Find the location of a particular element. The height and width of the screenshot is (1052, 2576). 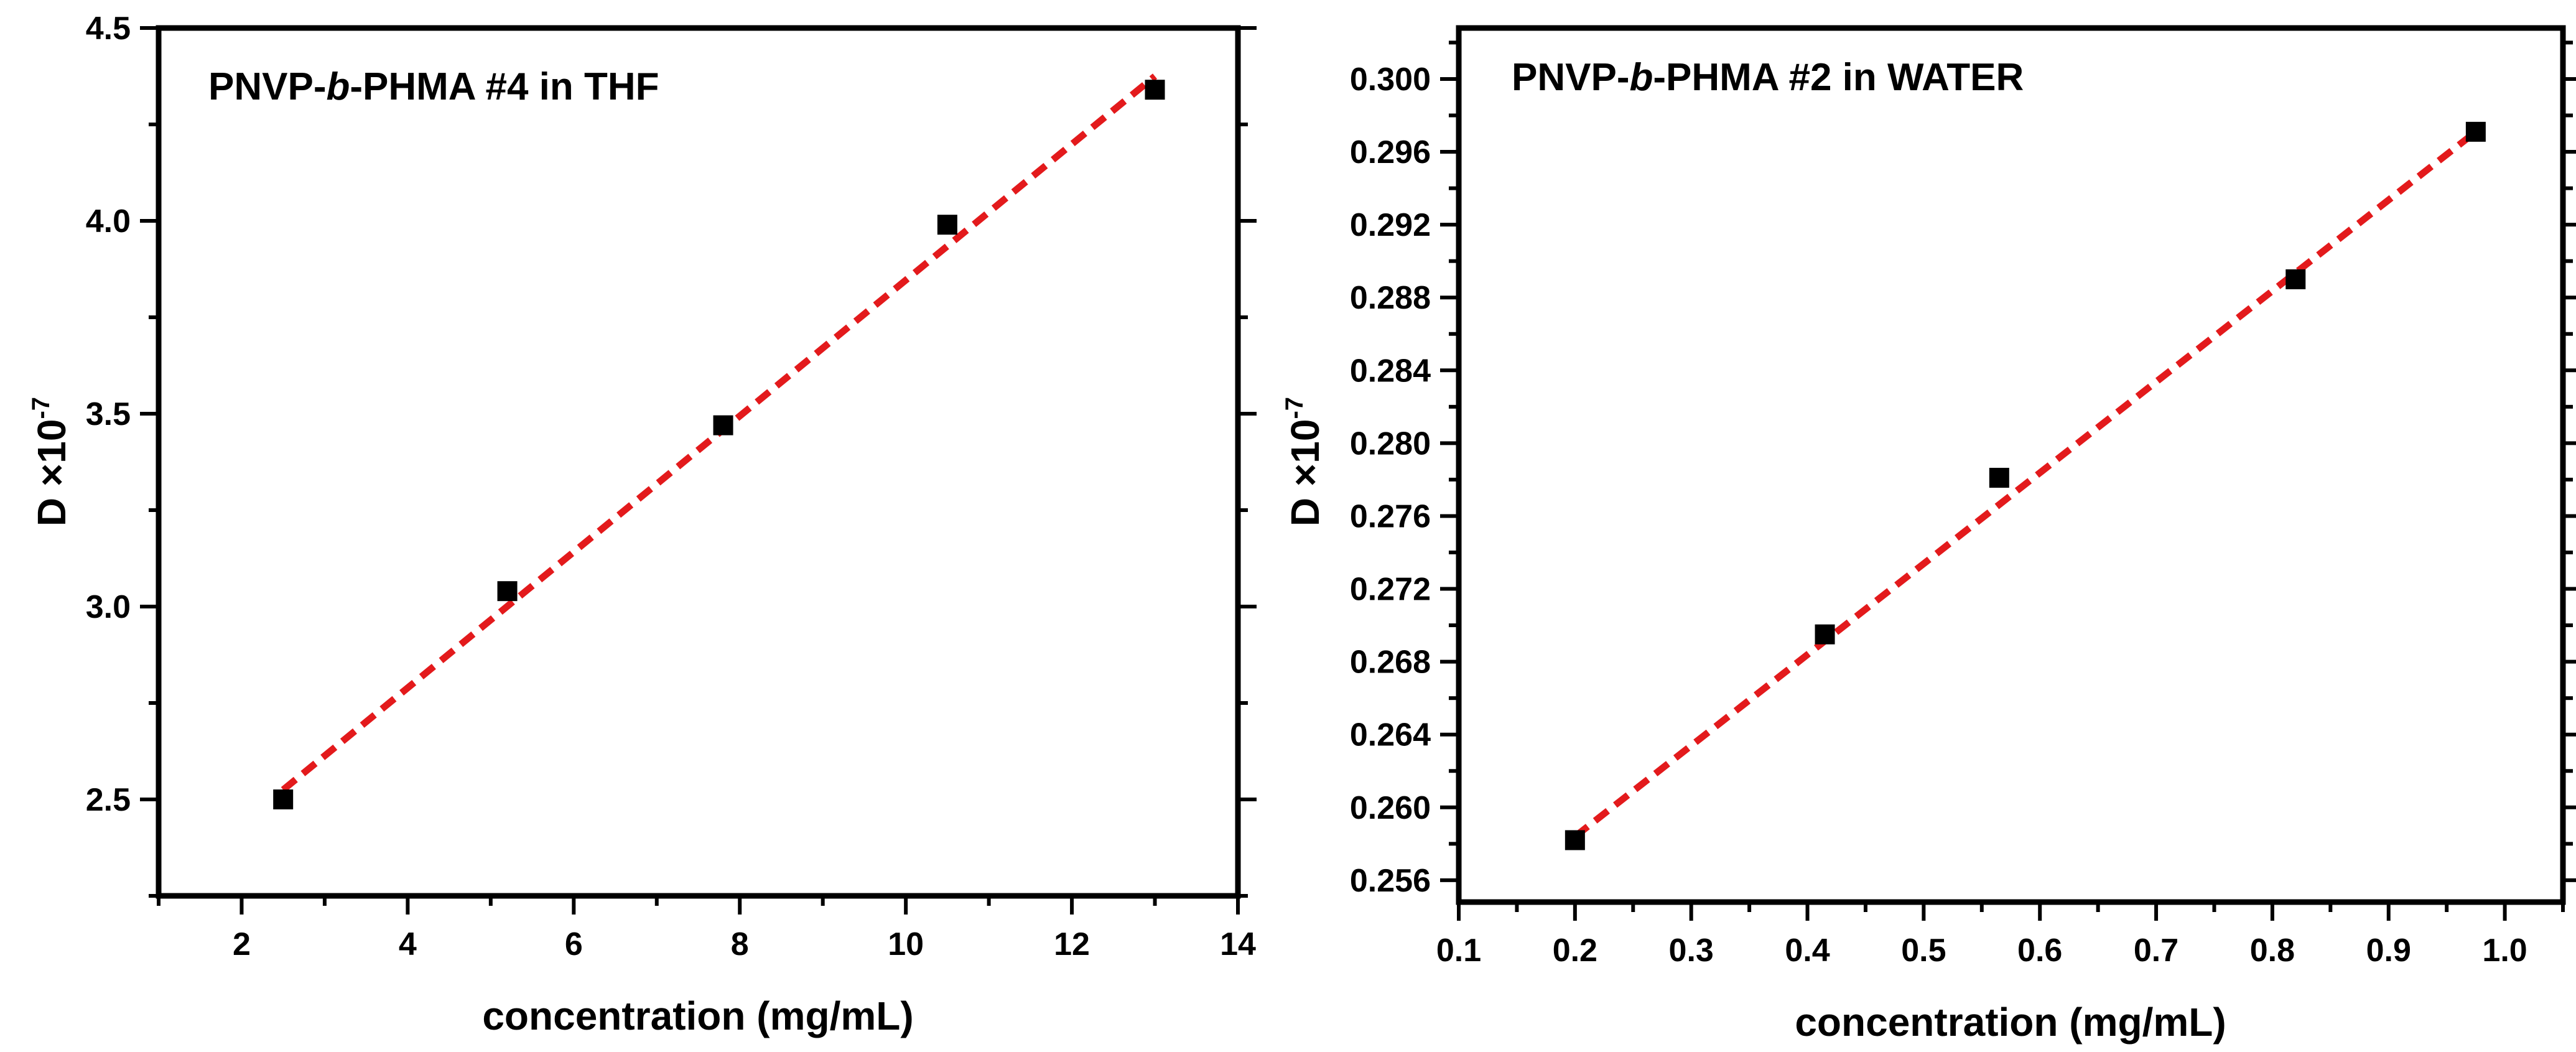

y-tick-label: 0.296 is located at coordinates (1390, 152).